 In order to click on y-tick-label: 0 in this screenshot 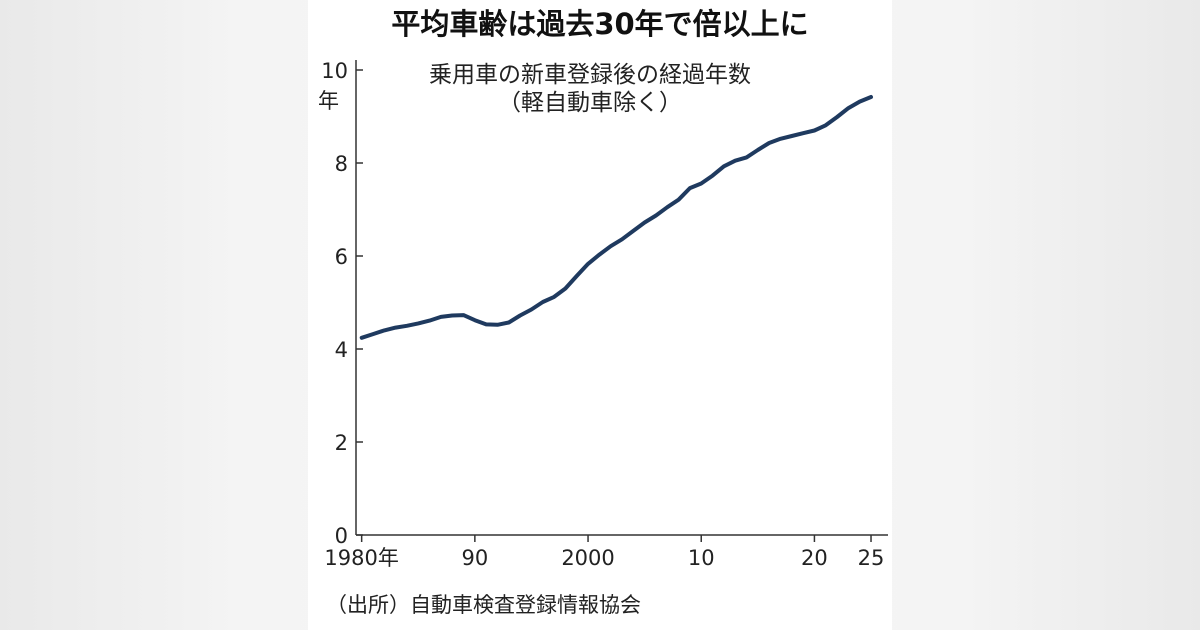, I will do `click(341, 536)`.